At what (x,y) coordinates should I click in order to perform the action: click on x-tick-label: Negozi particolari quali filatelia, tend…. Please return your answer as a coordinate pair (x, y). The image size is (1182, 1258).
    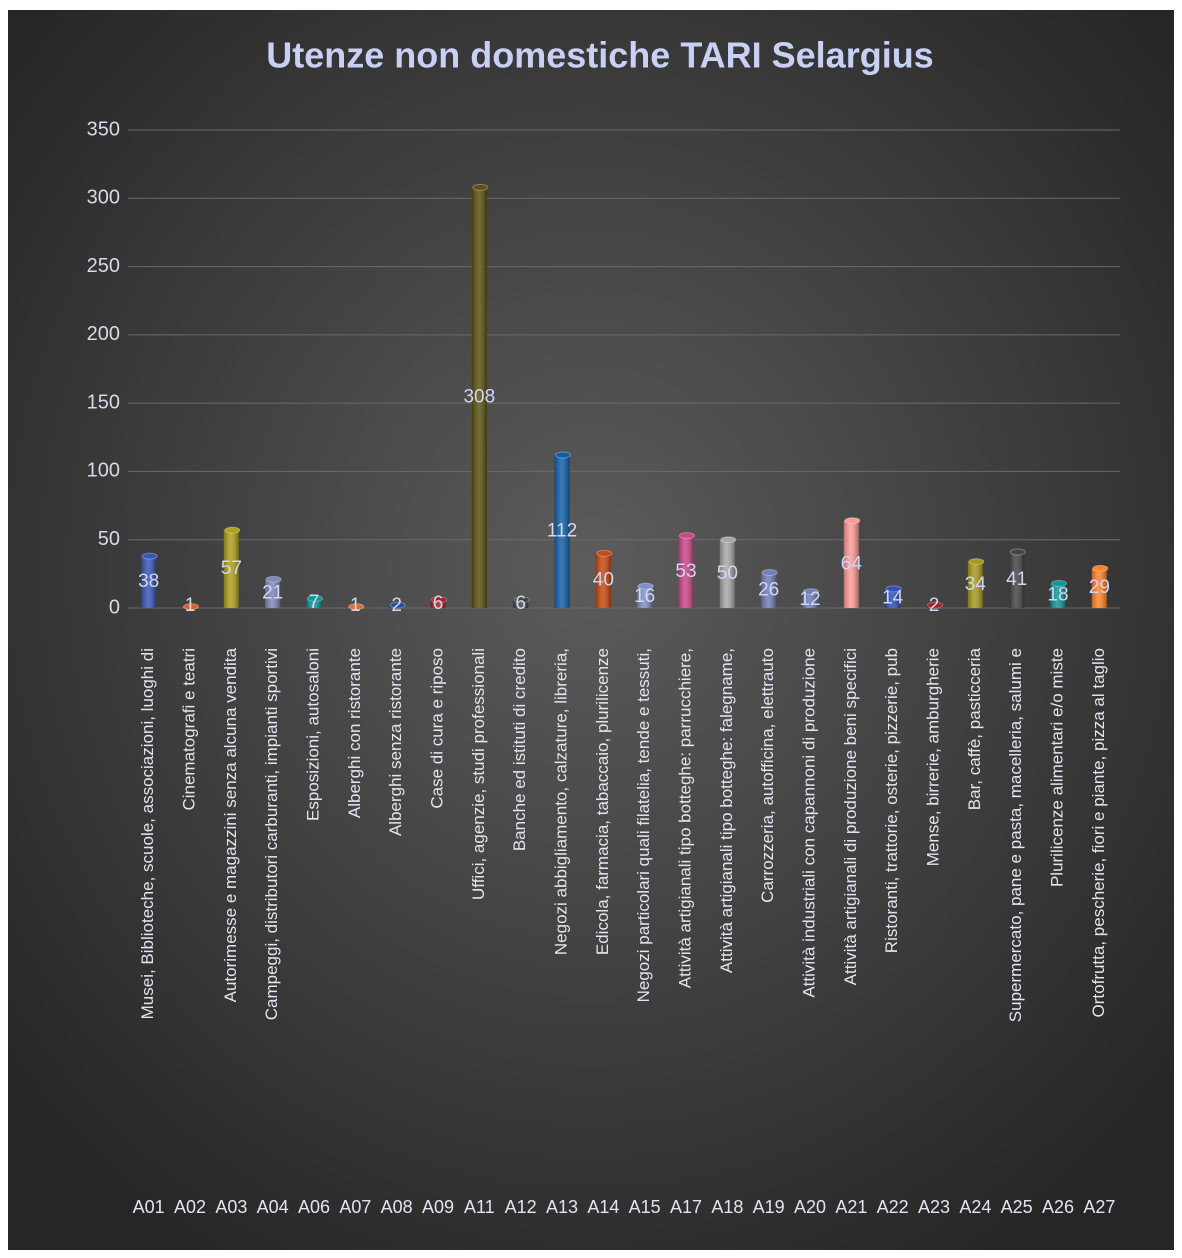
    Looking at the image, I should click on (643, 825).